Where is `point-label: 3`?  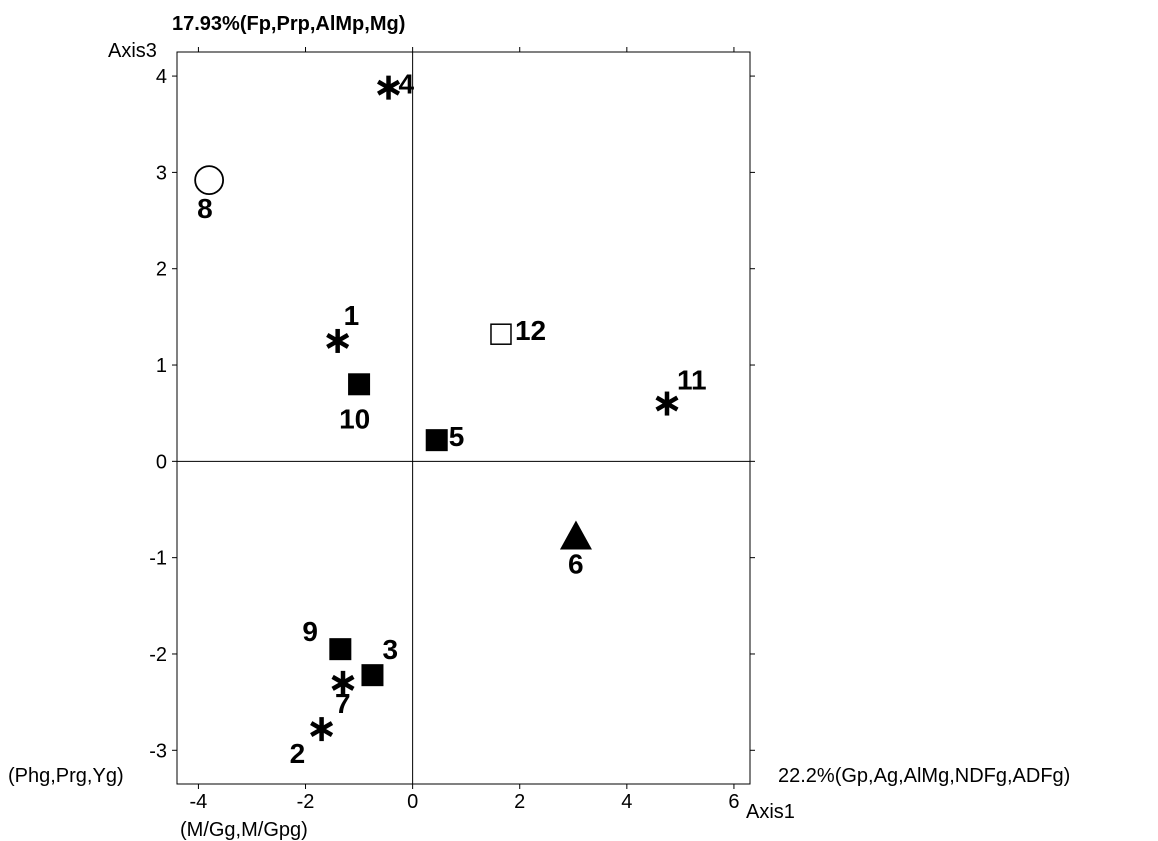 point-label: 3 is located at coordinates (390, 649).